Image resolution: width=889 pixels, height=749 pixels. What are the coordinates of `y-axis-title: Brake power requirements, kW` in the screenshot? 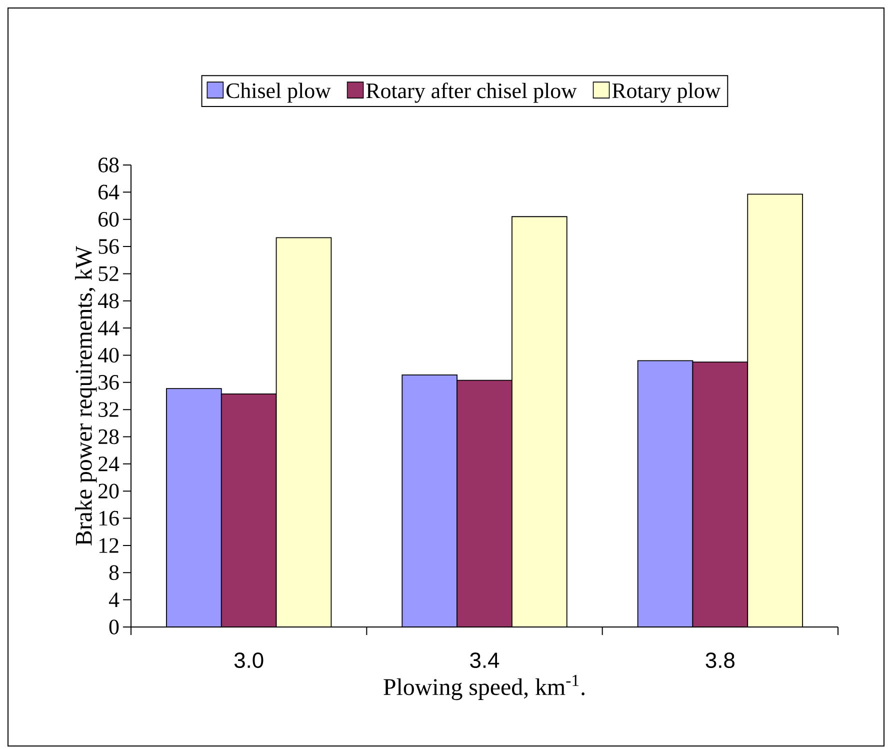 It's located at (86, 396).